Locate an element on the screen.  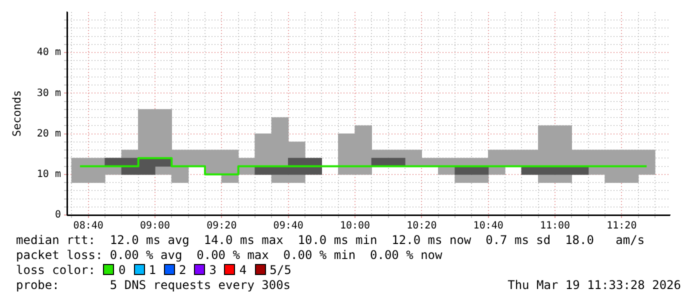
x-tick-label: 11:00 is located at coordinates (555, 226).